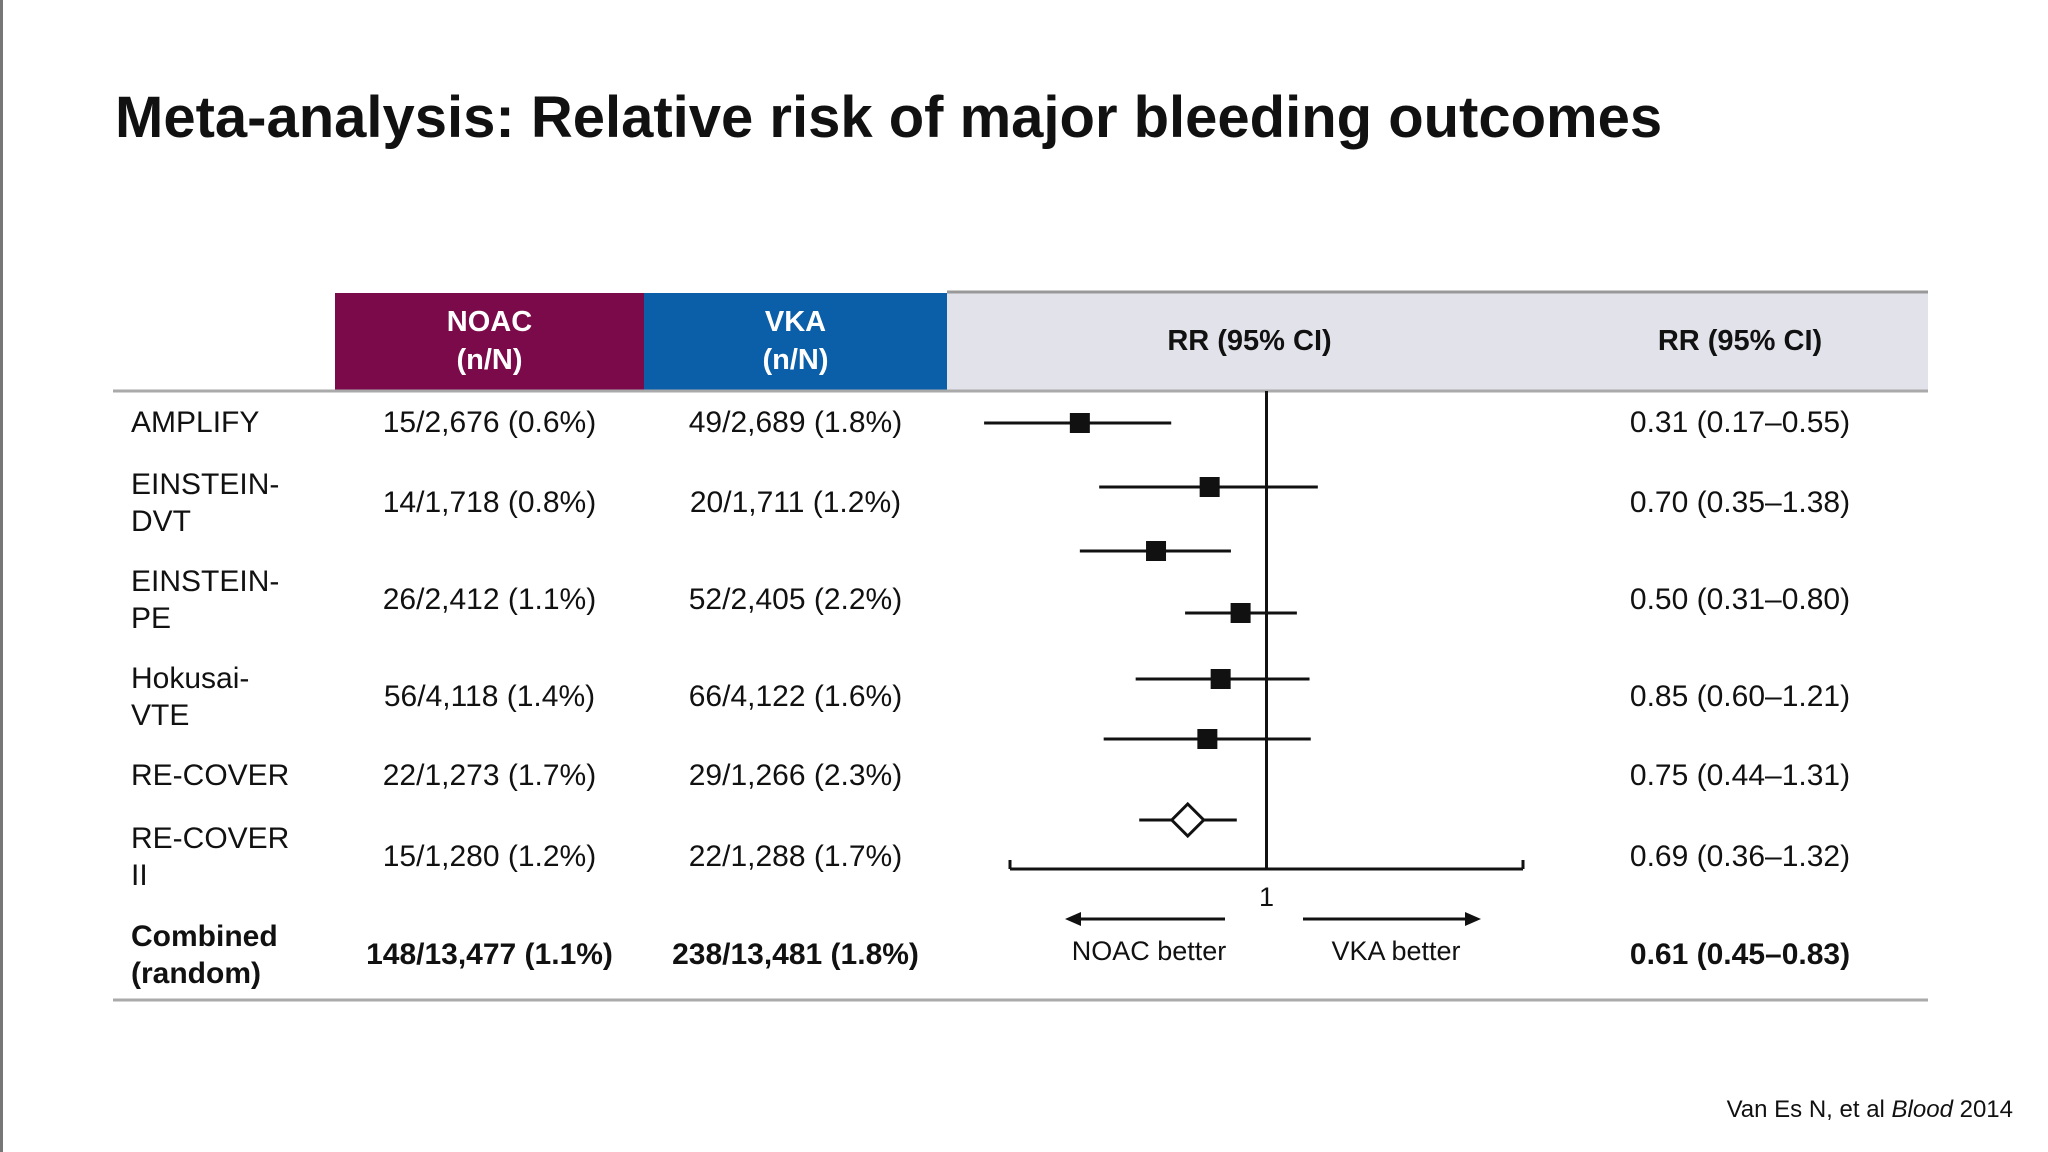 Image resolution: width=2048 pixels, height=1152 pixels. I want to click on table-cell: 0.85 (0.60–1.21), so click(1740, 697).